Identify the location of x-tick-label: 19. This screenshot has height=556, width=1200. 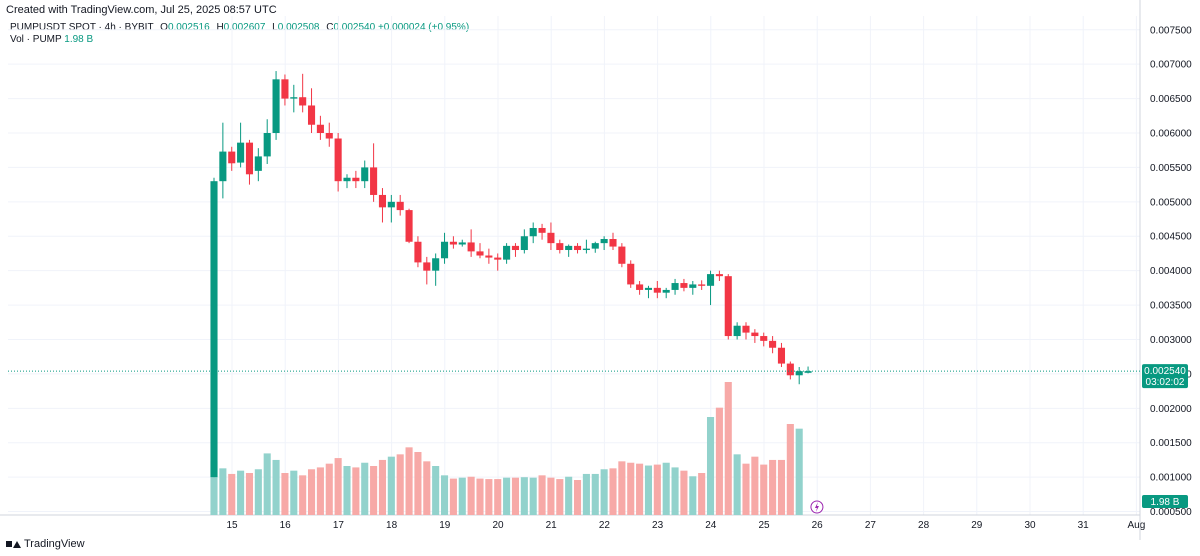
(445, 525).